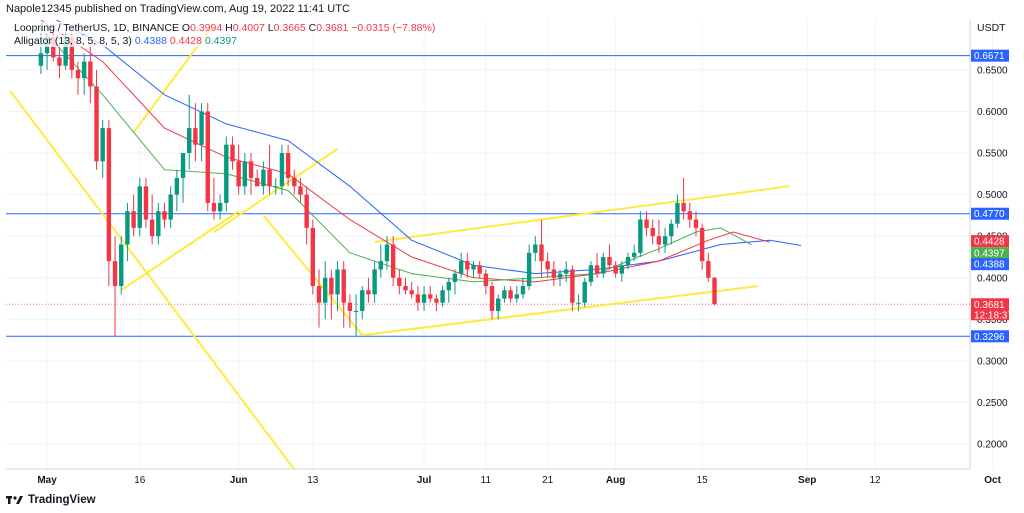 The image size is (1024, 513). What do you see at coordinates (992, 278) in the screenshot?
I see `y-tick-label: 0.4000` at bounding box center [992, 278].